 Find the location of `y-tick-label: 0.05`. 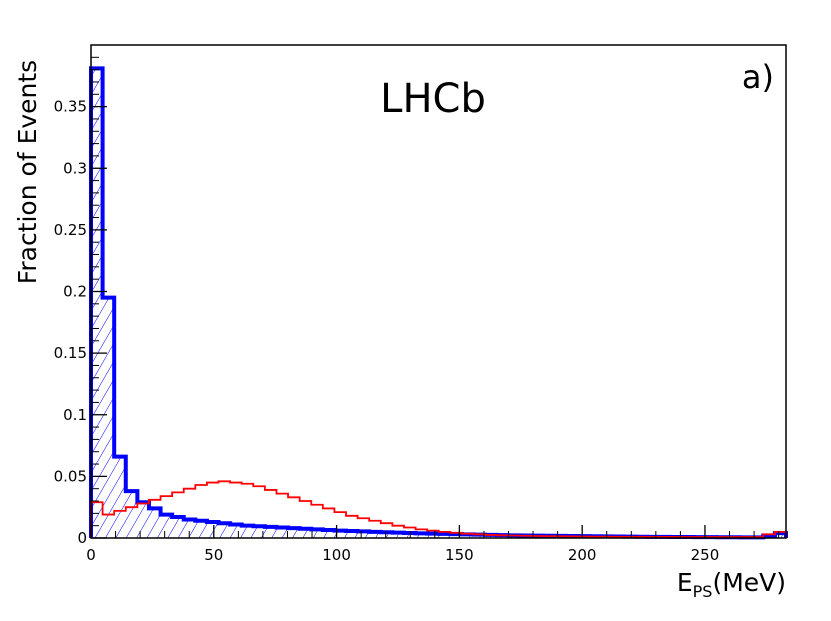

y-tick-label: 0.05 is located at coordinates (70, 476).